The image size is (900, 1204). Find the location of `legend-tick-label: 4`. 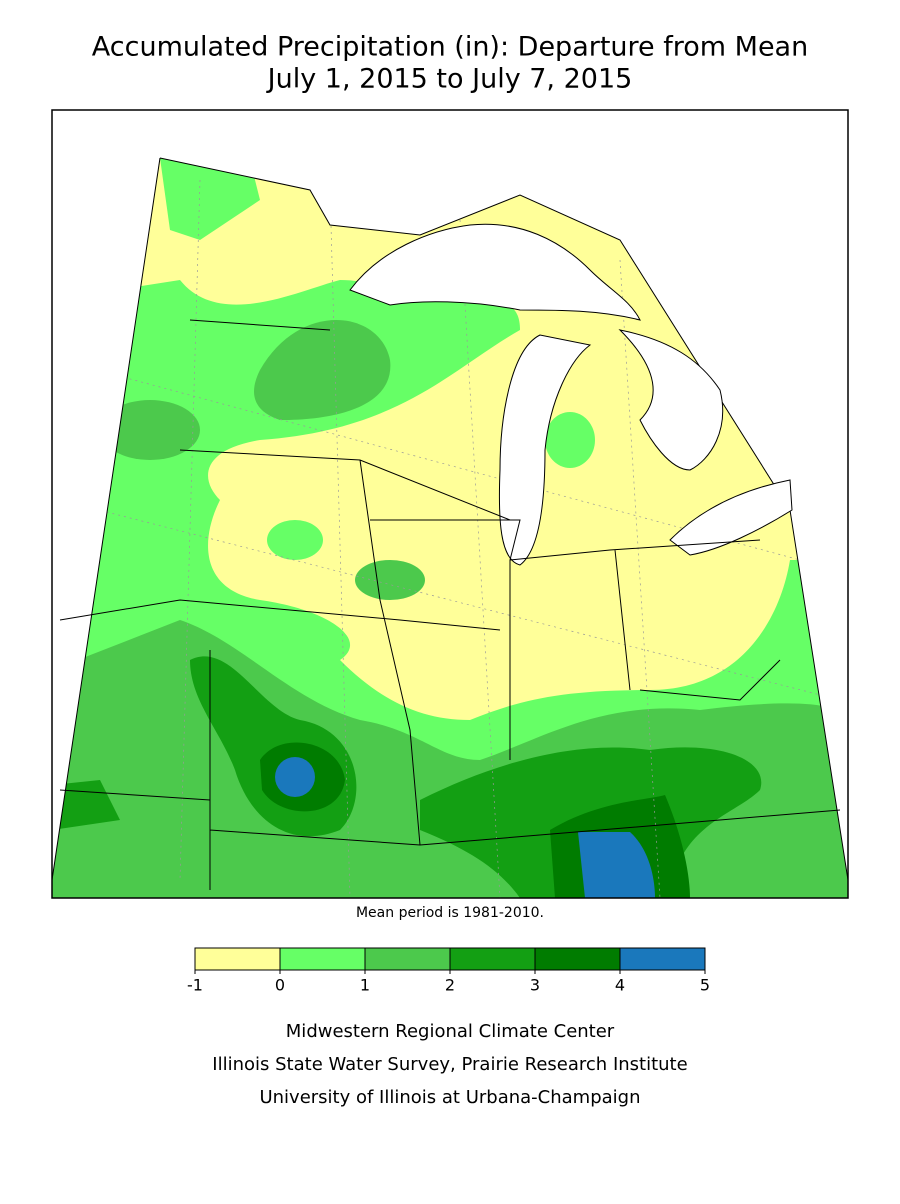

legend-tick-label: 4 is located at coordinates (620, 985).